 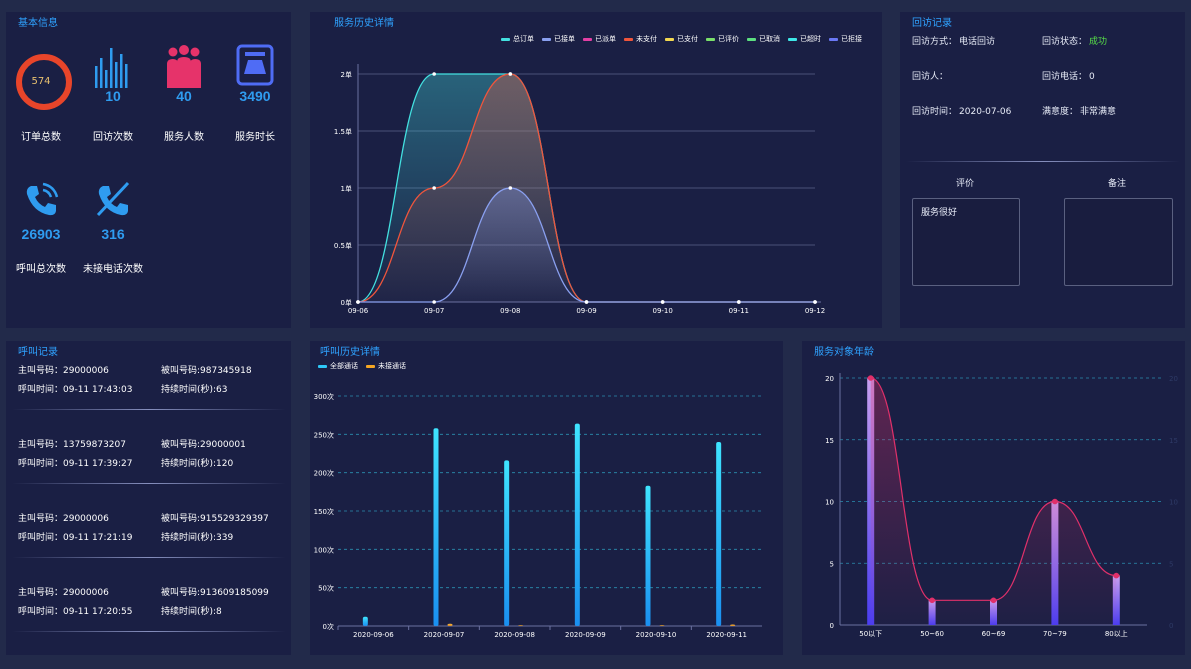 I want to click on y-tick-label: 150次, so click(x=324, y=511).